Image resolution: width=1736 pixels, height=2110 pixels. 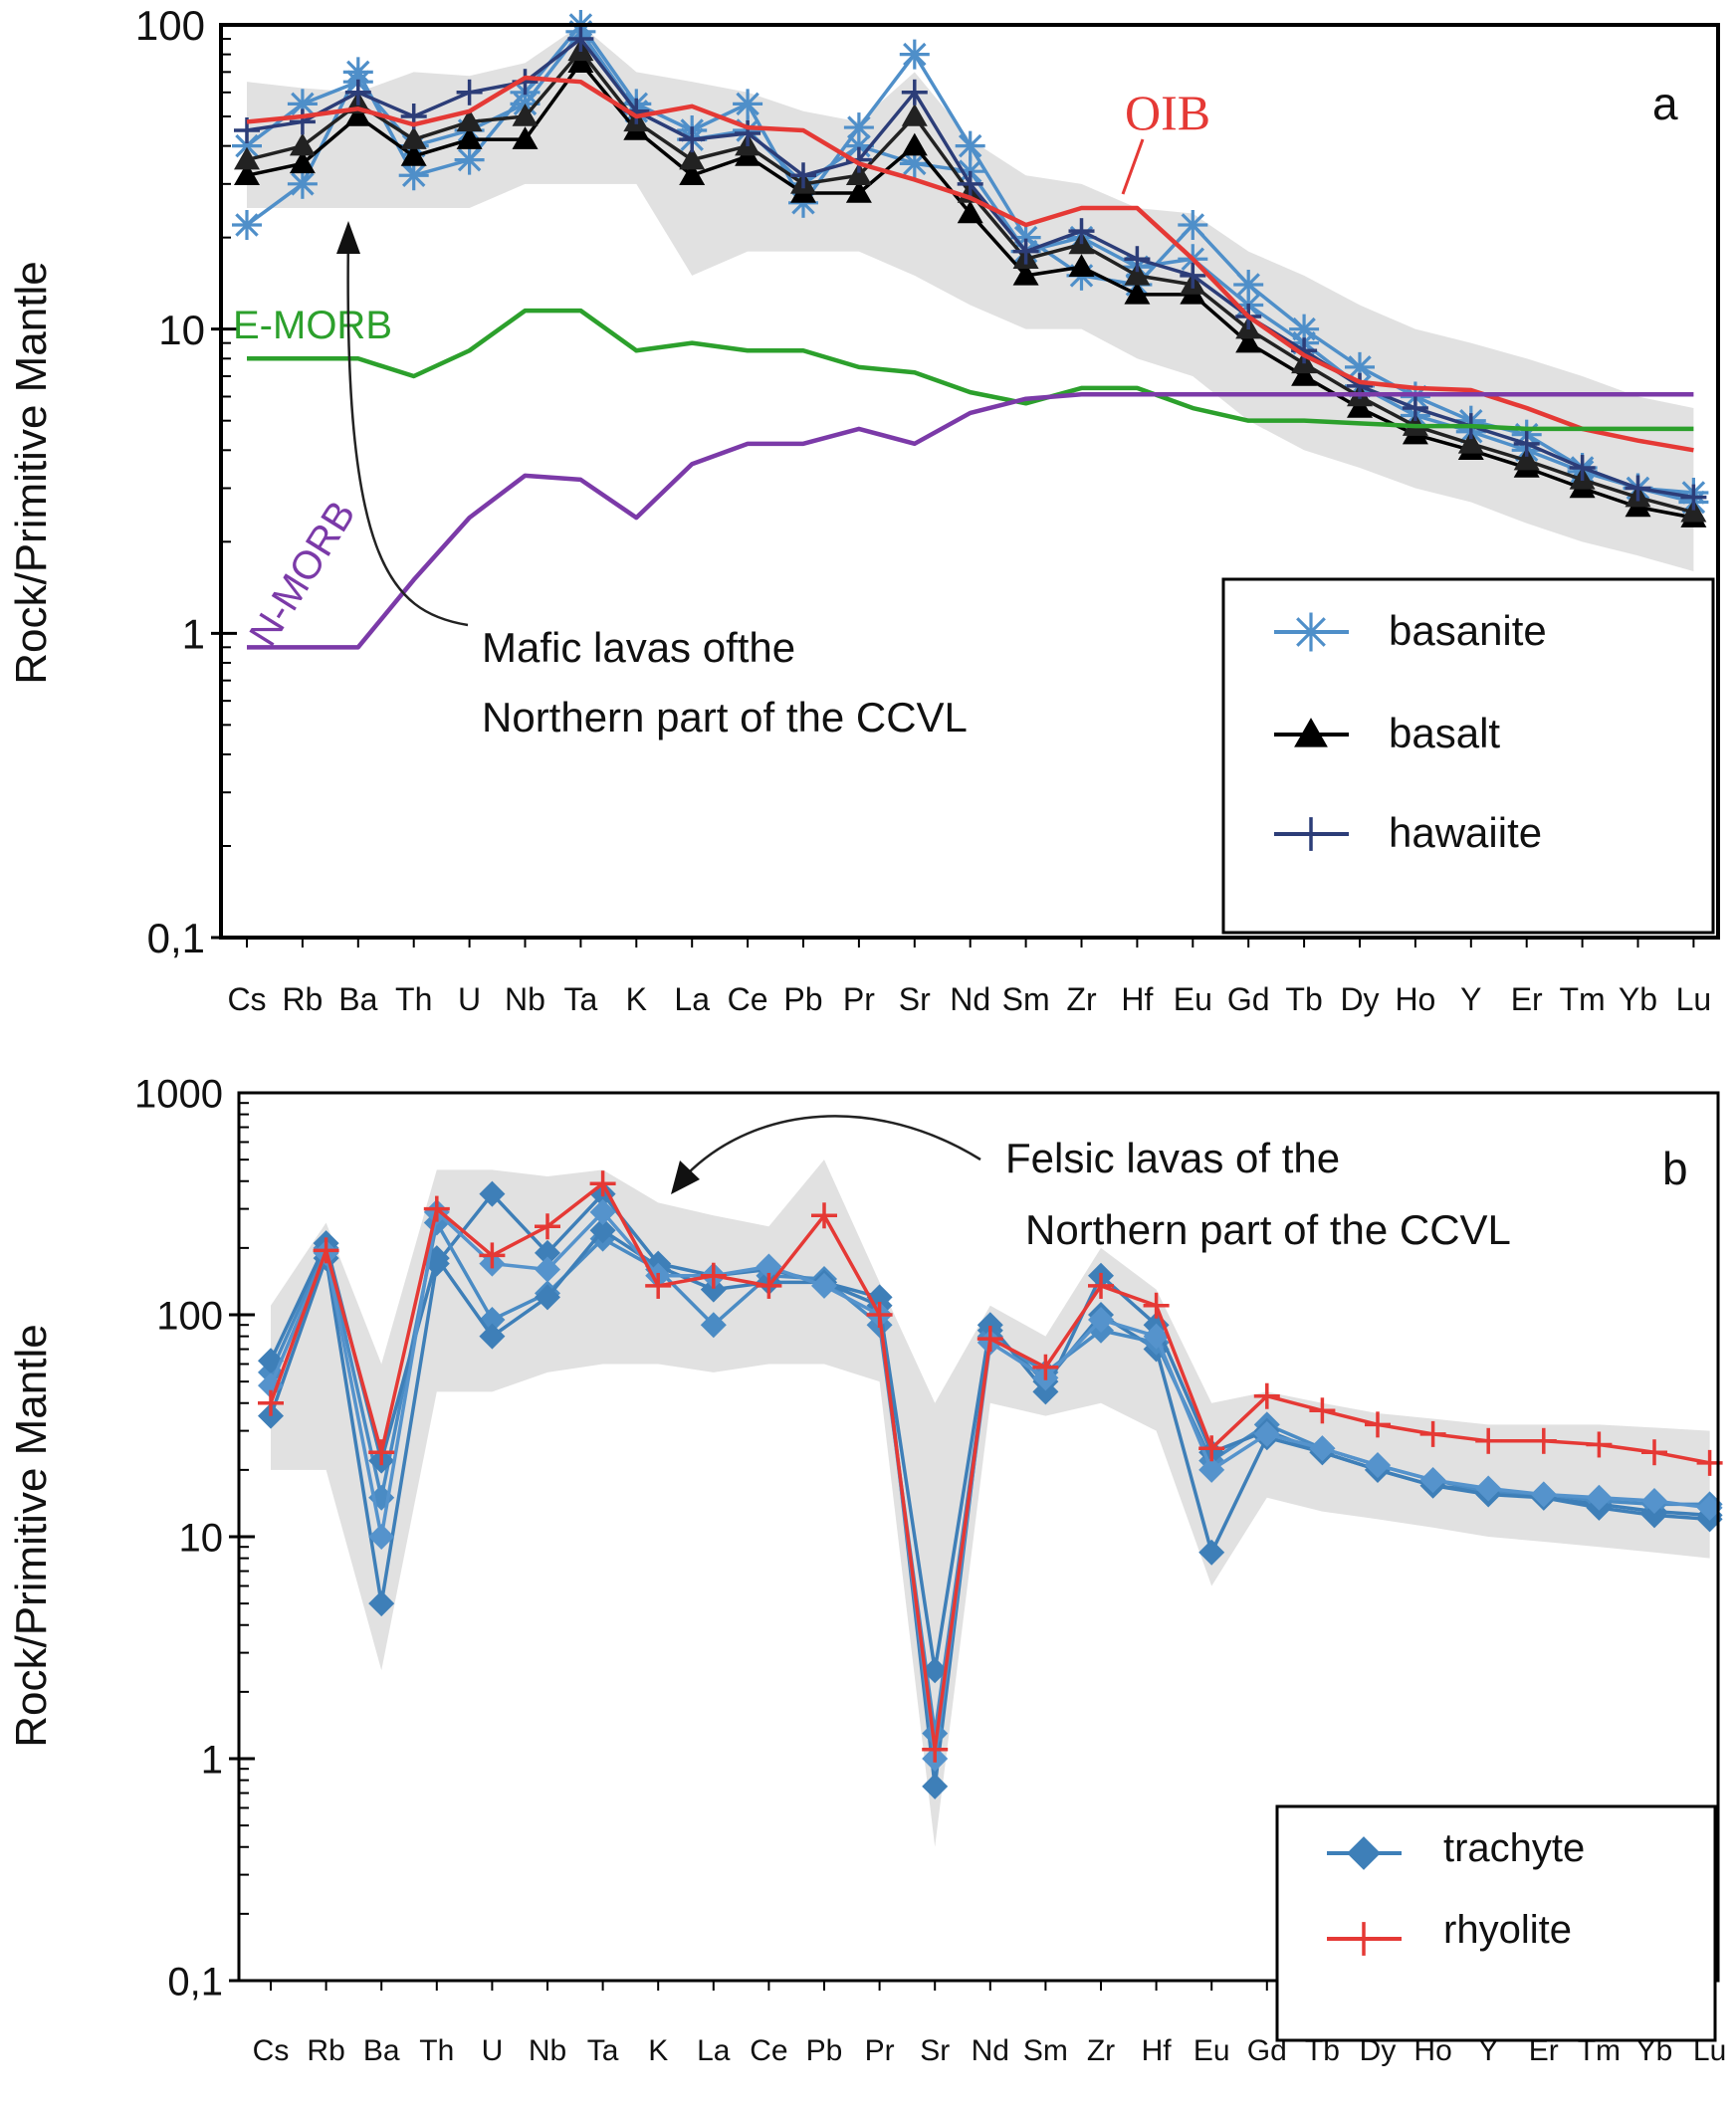 I want to click on legend-label: basanite, so click(x=1468, y=630).